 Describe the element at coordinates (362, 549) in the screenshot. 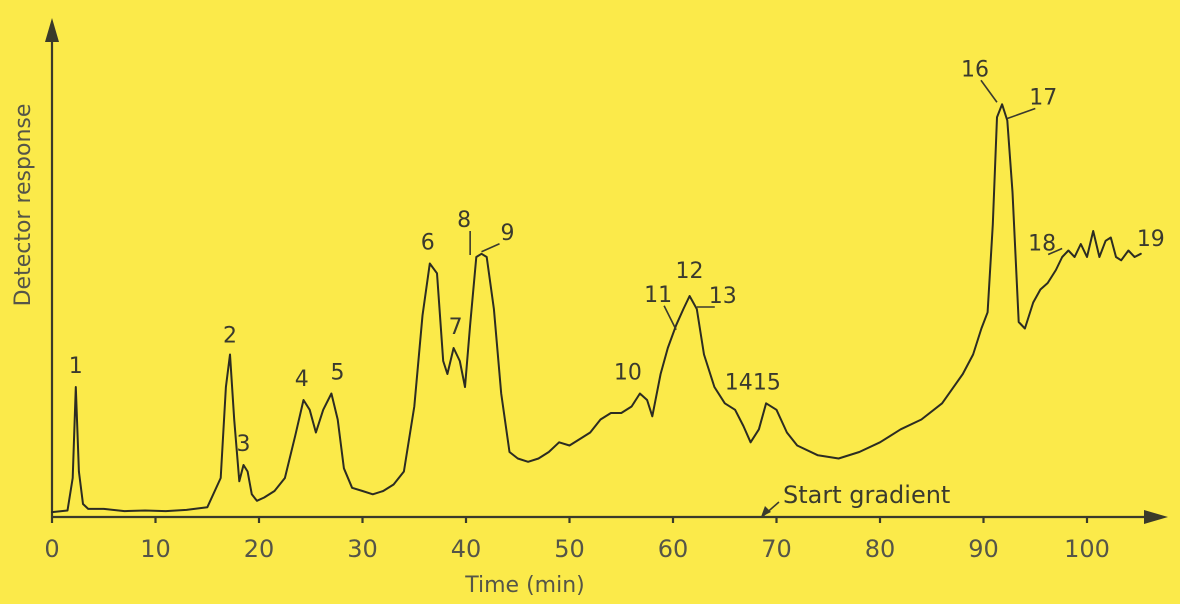

I see `x-tick-label: 30` at that location.